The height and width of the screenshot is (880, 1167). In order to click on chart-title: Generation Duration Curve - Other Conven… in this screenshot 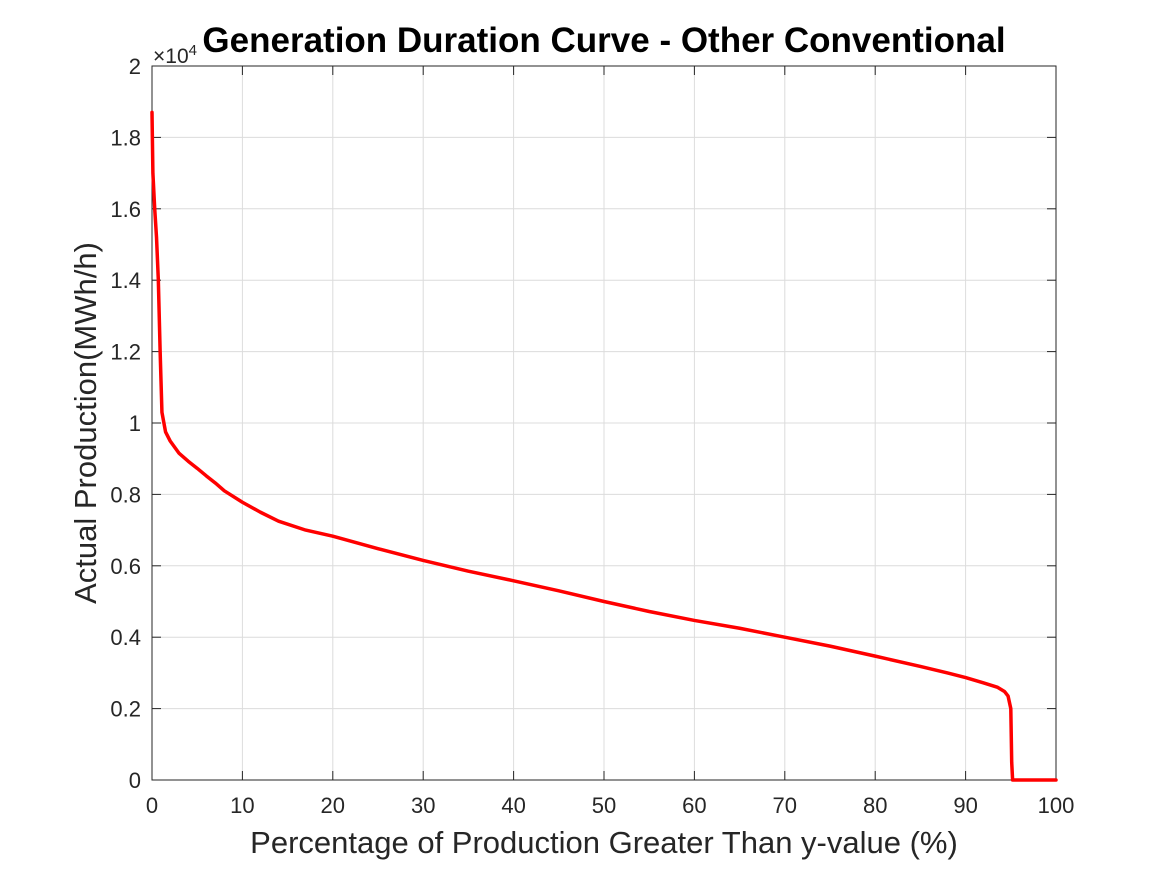, I will do `click(603, 40)`.